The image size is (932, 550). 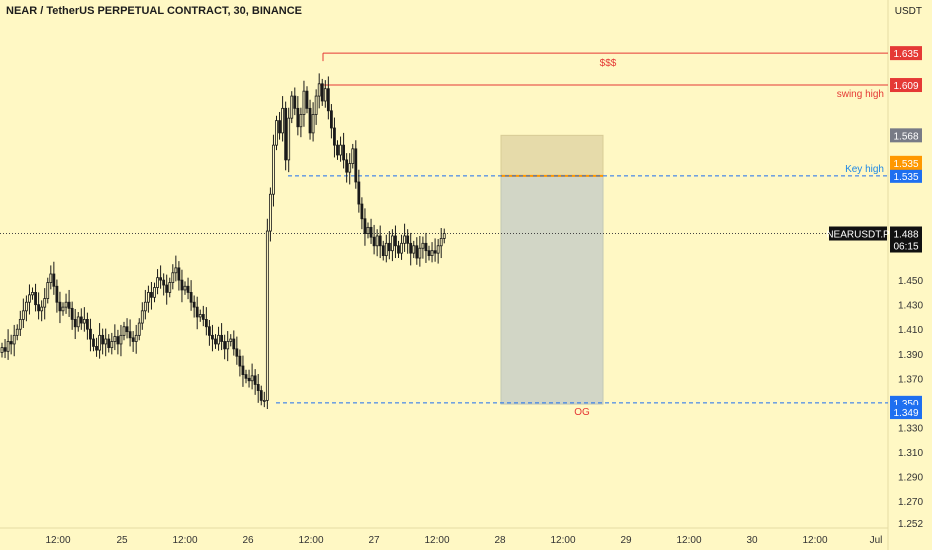 I want to click on x-tick-label: 25, so click(x=122, y=540).